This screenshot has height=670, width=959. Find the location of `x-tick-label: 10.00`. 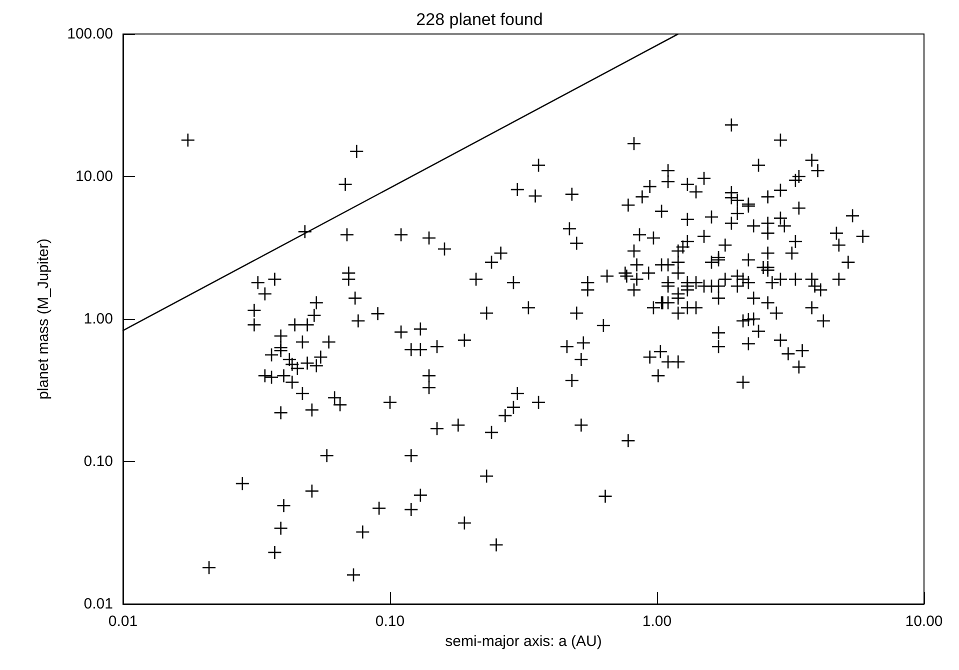

x-tick-label: 10.00 is located at coordinates (924, 621).